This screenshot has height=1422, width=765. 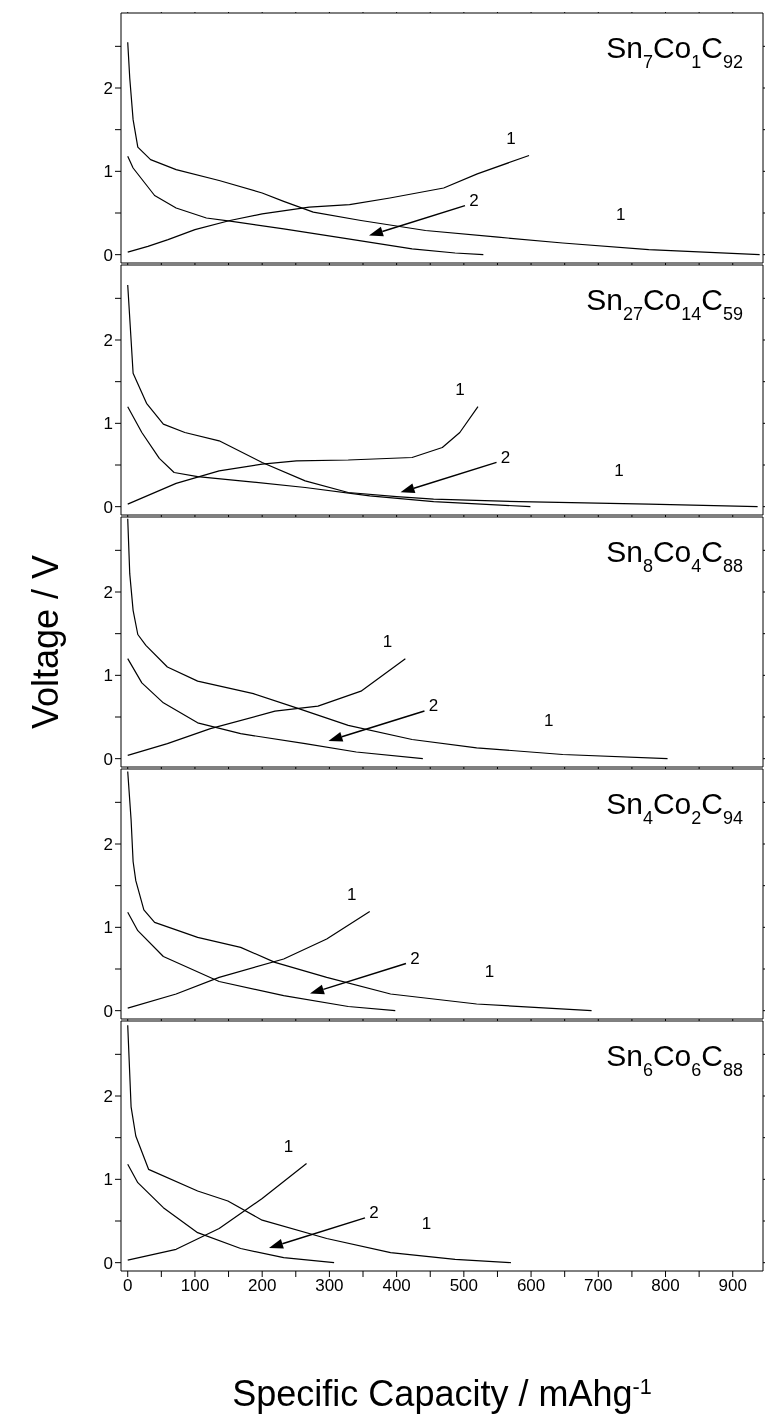 I want to click on x-tick-label: 500, so click(x=464, y=1286).